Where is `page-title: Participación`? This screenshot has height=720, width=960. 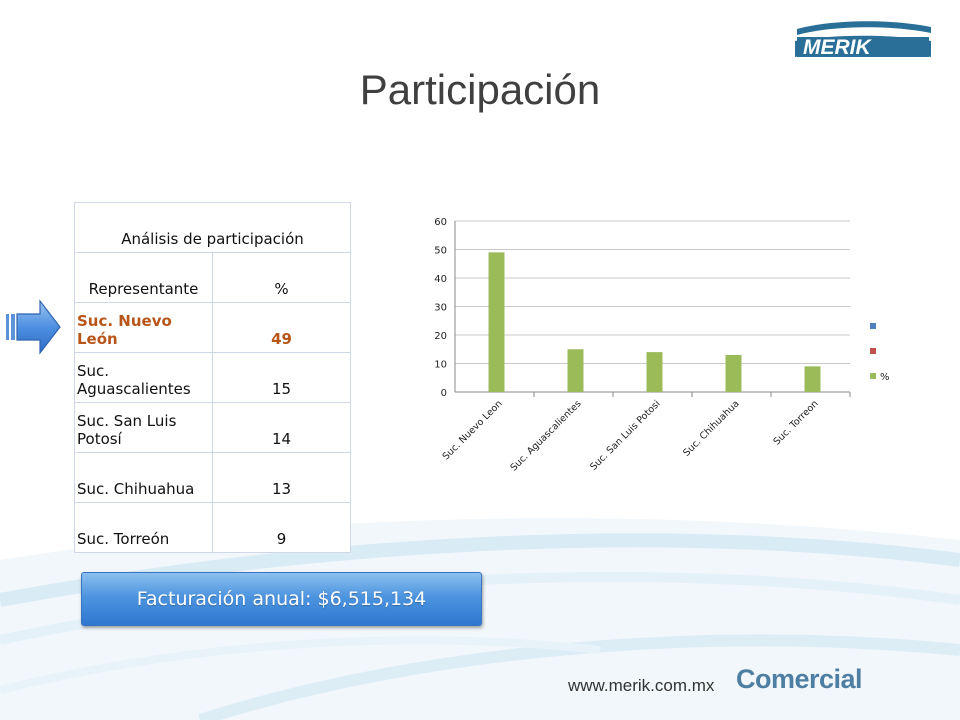
page-title: Participación is located at coordinates (480, 89).